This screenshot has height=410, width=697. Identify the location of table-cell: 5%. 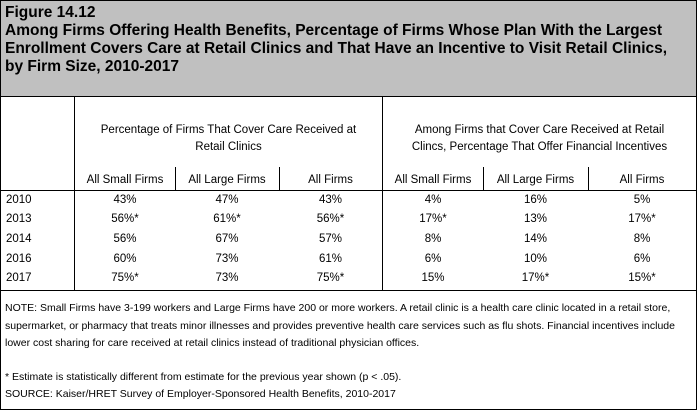
(642, 200).